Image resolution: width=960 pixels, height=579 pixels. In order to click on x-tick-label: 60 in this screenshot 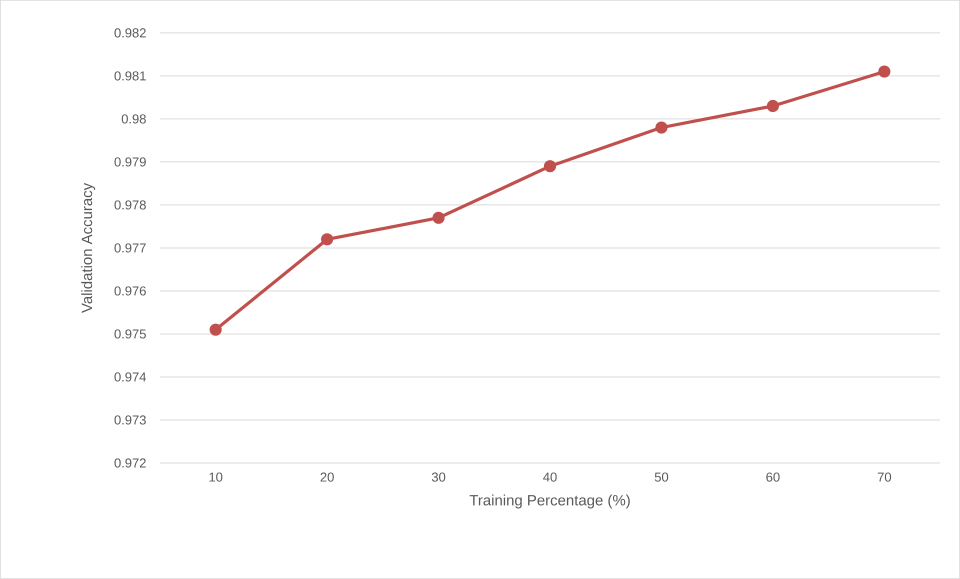, I will do `click(773, 477)`.